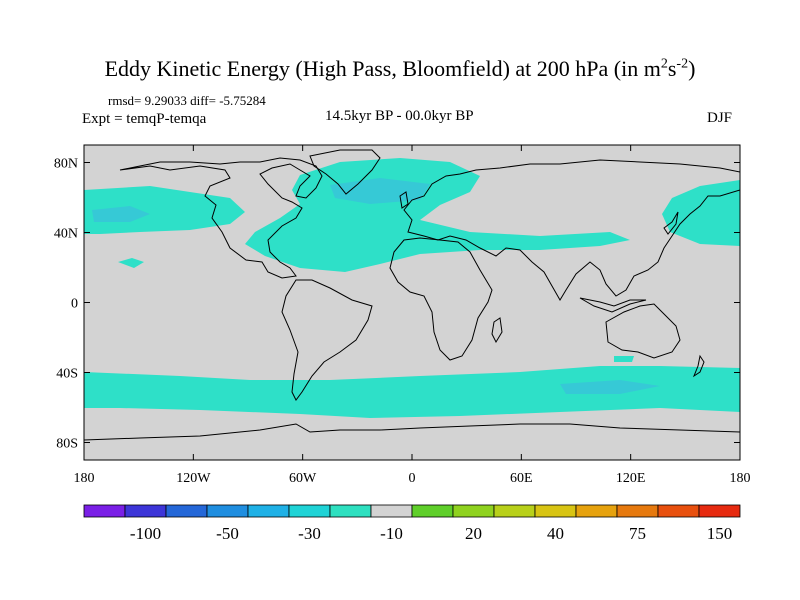 Image resolution: width=800 pixels, height=600 pixels. I want to click on anomaly-core-pacific, so click(121, 214).